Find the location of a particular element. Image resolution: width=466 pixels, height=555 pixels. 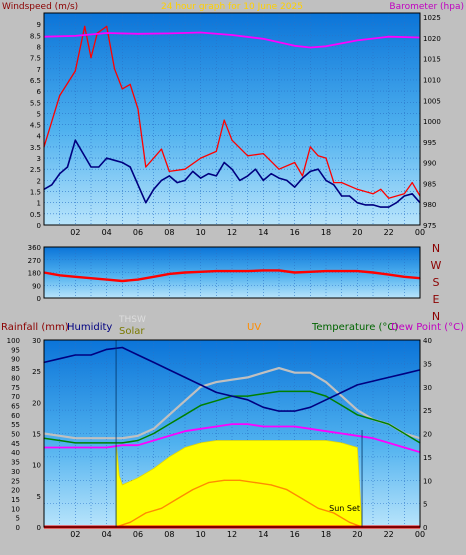

y-tick-label-left: 2.5 is located at coordinates (35, 170).